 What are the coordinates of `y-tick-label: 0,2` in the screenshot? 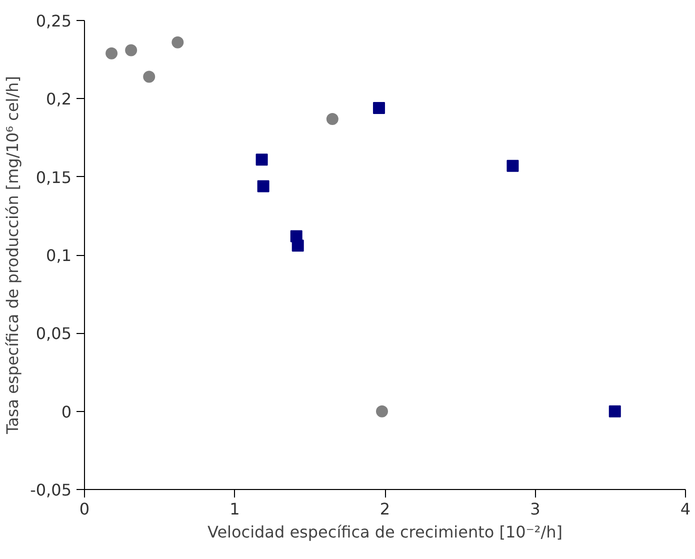 It's located at (59, 99).